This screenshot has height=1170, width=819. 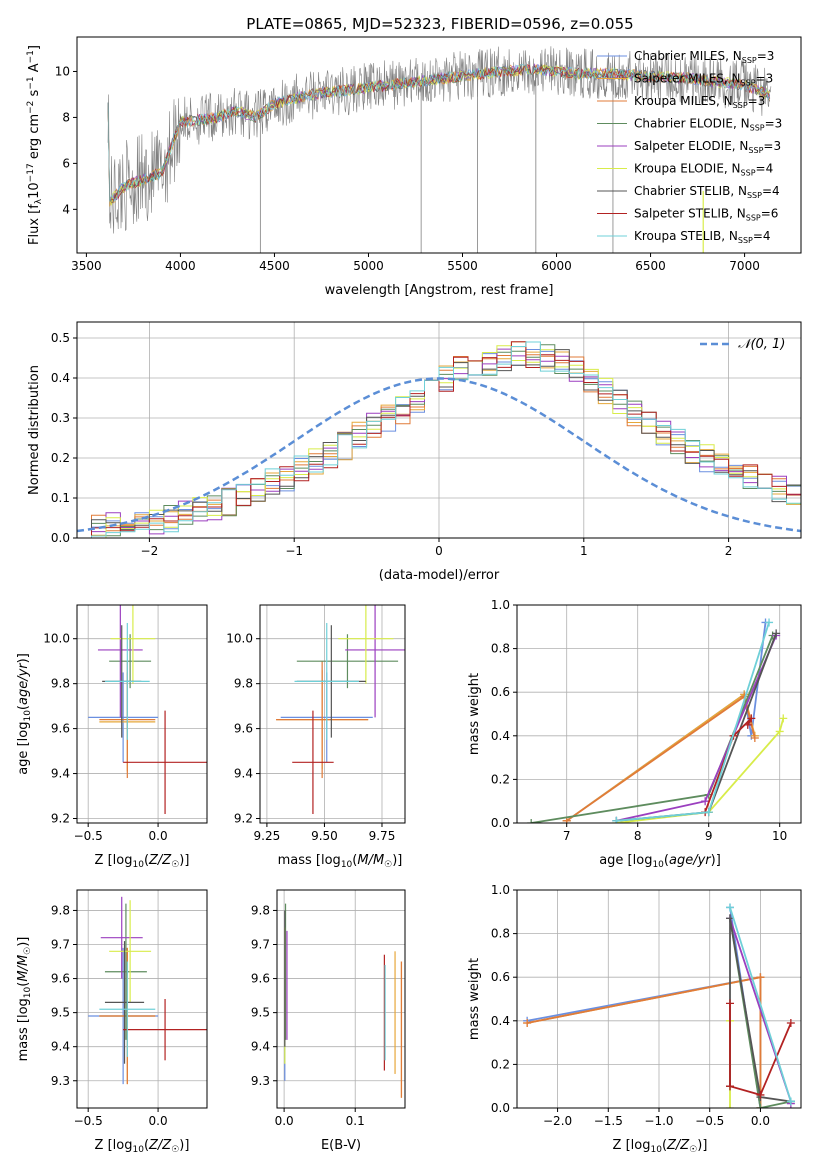 What do you see at coordinates (462, 266) in the screenshot?
I see `x-tick-label: 5500` at bounding box center [462, 266].